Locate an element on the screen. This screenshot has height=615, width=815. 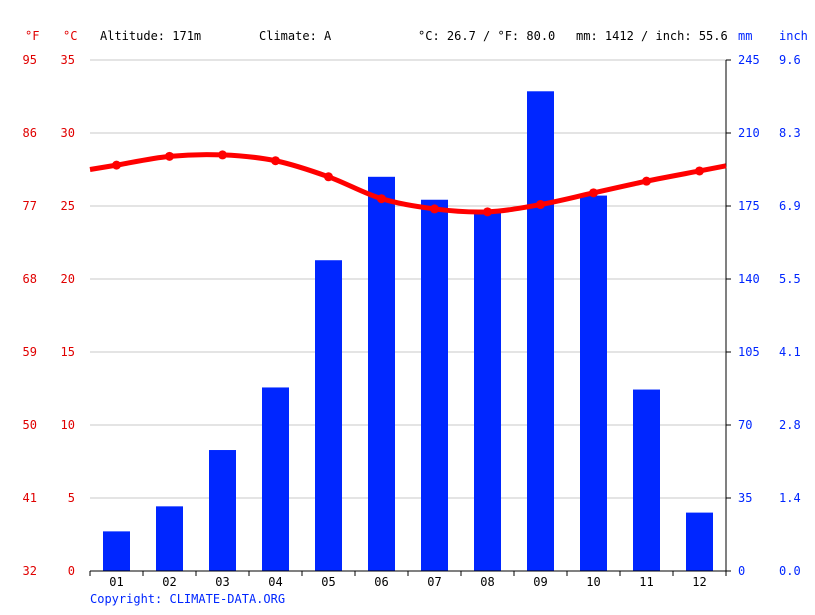
tick-label-inch: 9.6 is located at coordinates (790, 60).